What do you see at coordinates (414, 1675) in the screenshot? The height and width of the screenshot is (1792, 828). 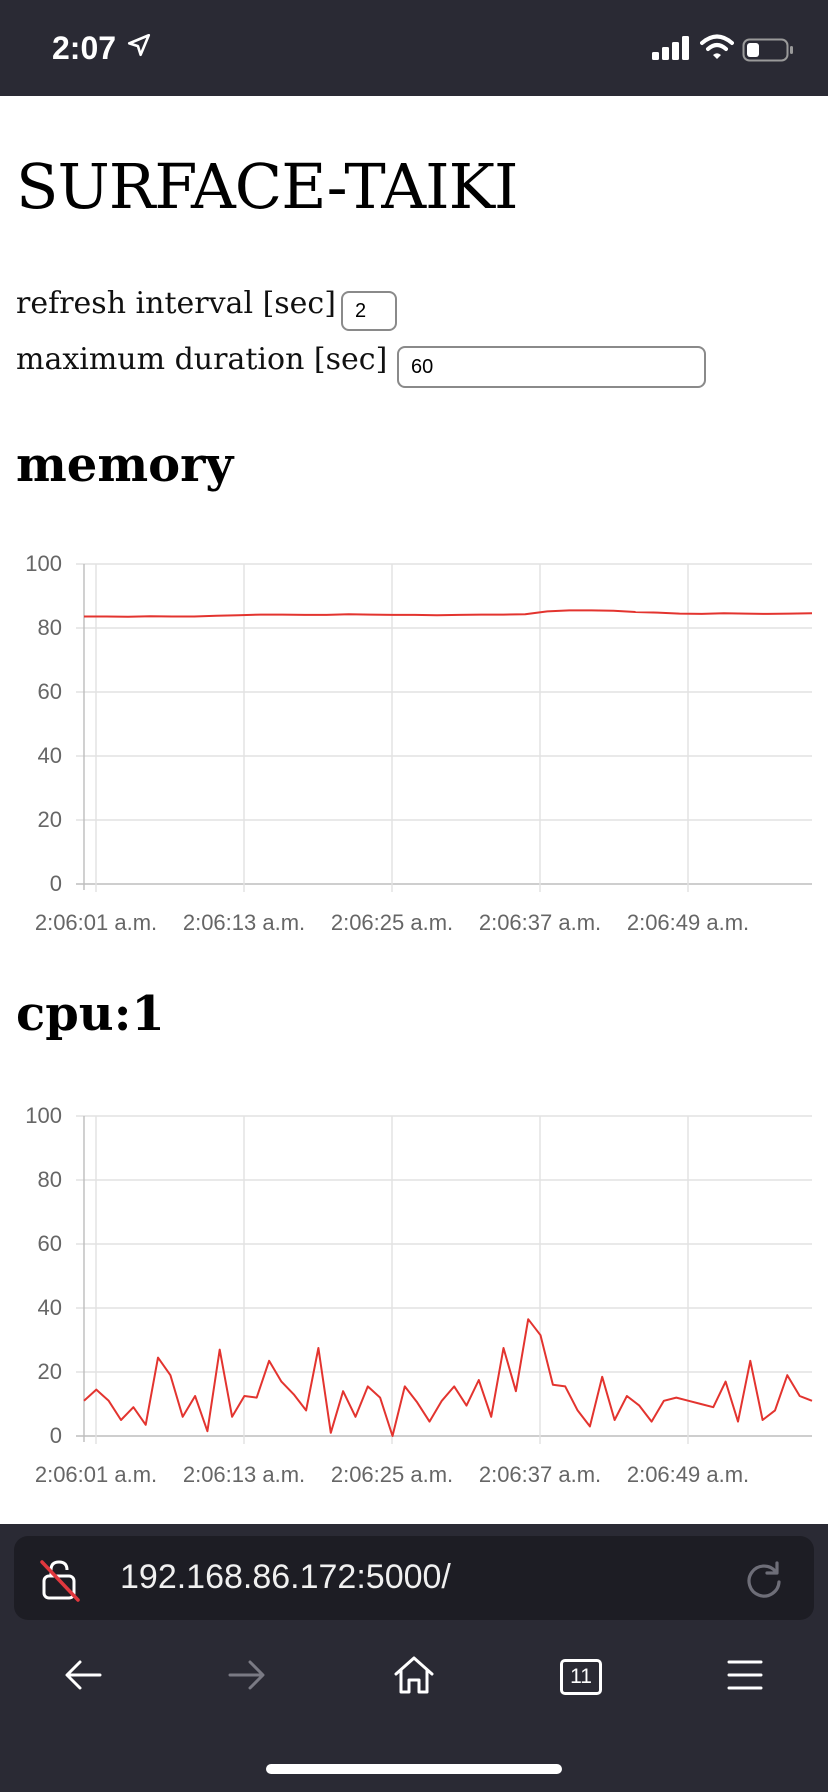 I see `home-icon` at bounding box center [414, 1675].